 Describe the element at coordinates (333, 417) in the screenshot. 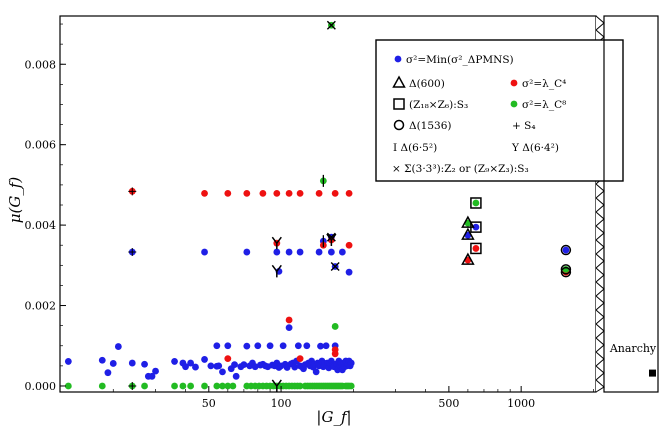

I see `x-axis-title: |G_f|` at that location.